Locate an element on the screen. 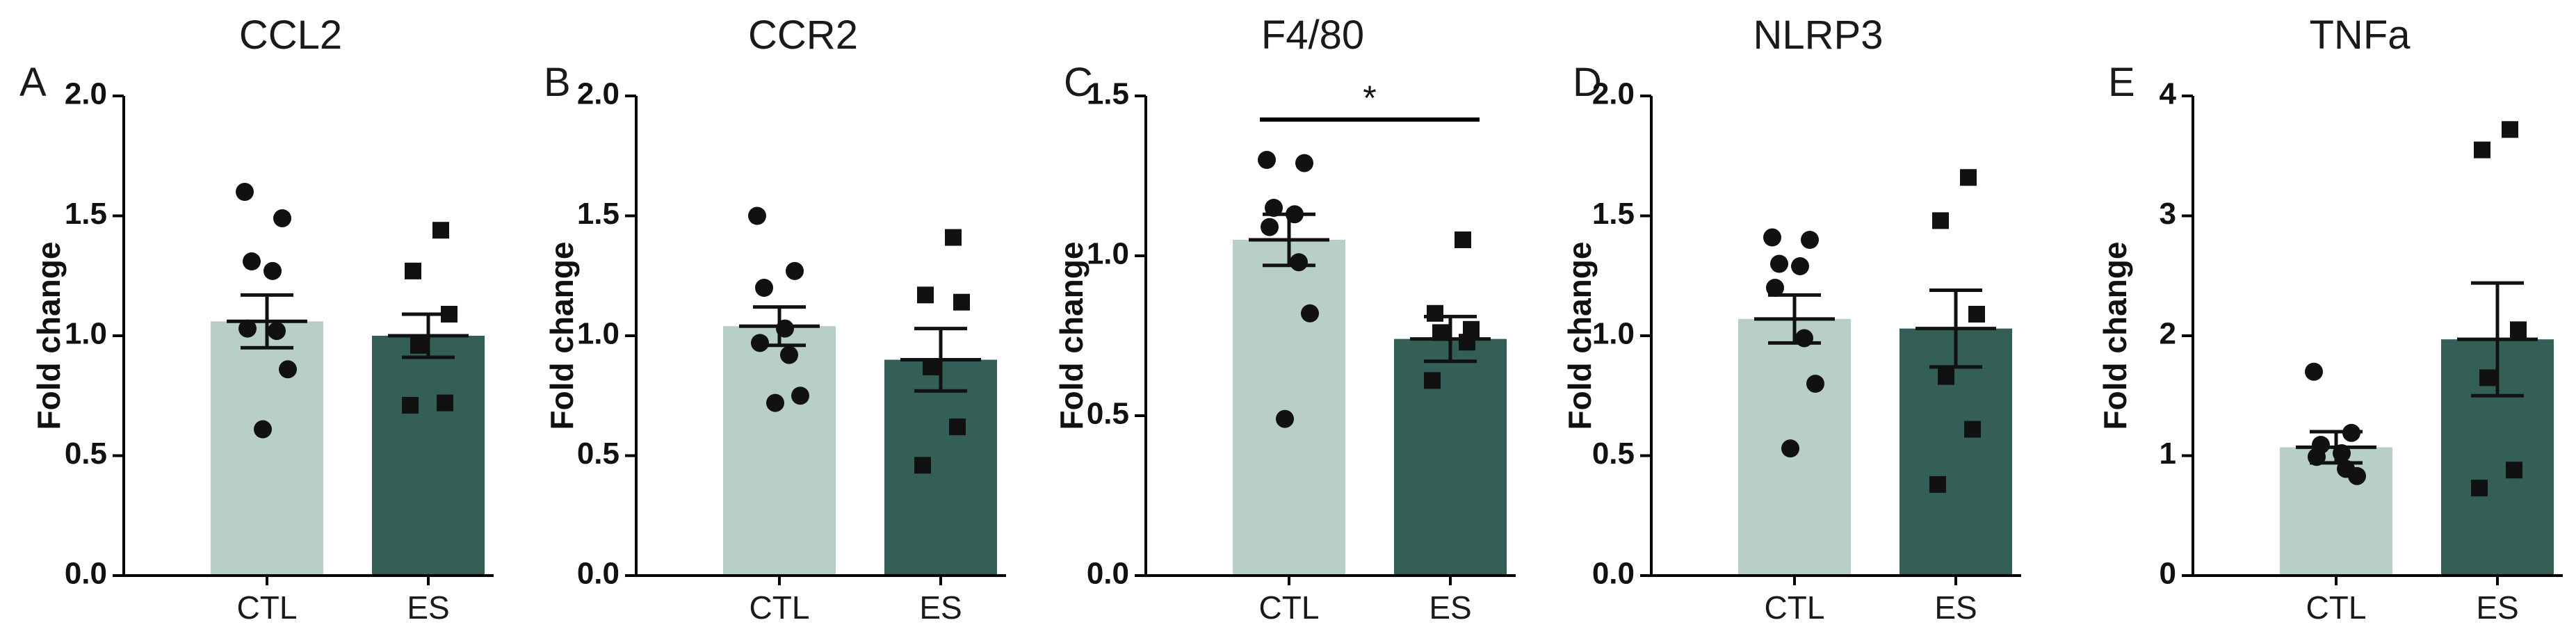 This screenshot has height=643, width=2576. panel-title: NLRP3 is located at coordinates (1818, 35).